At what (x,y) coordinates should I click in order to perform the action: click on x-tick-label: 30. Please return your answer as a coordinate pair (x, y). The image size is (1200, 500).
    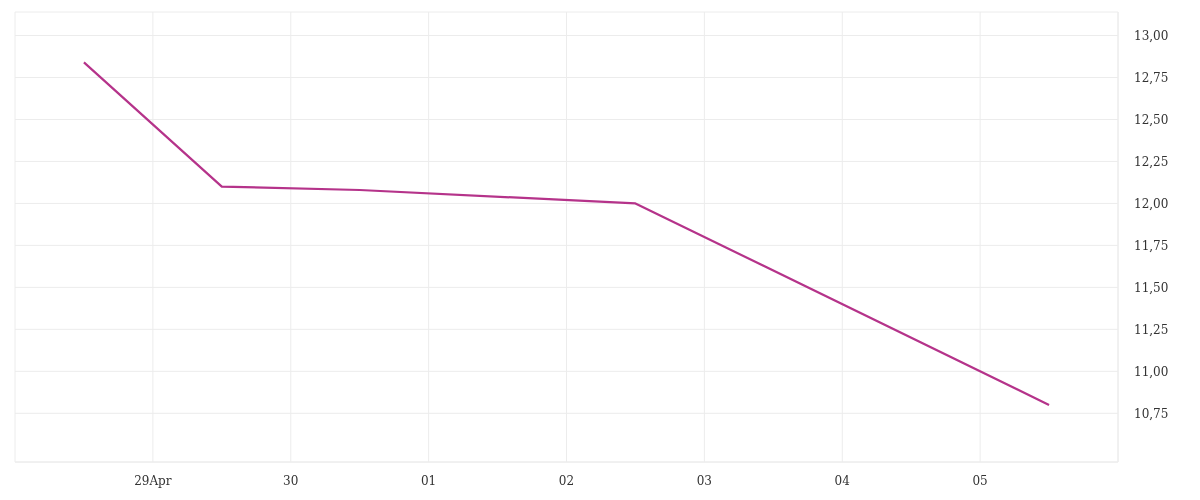
    Looking at the image, I should click on (291, 480).